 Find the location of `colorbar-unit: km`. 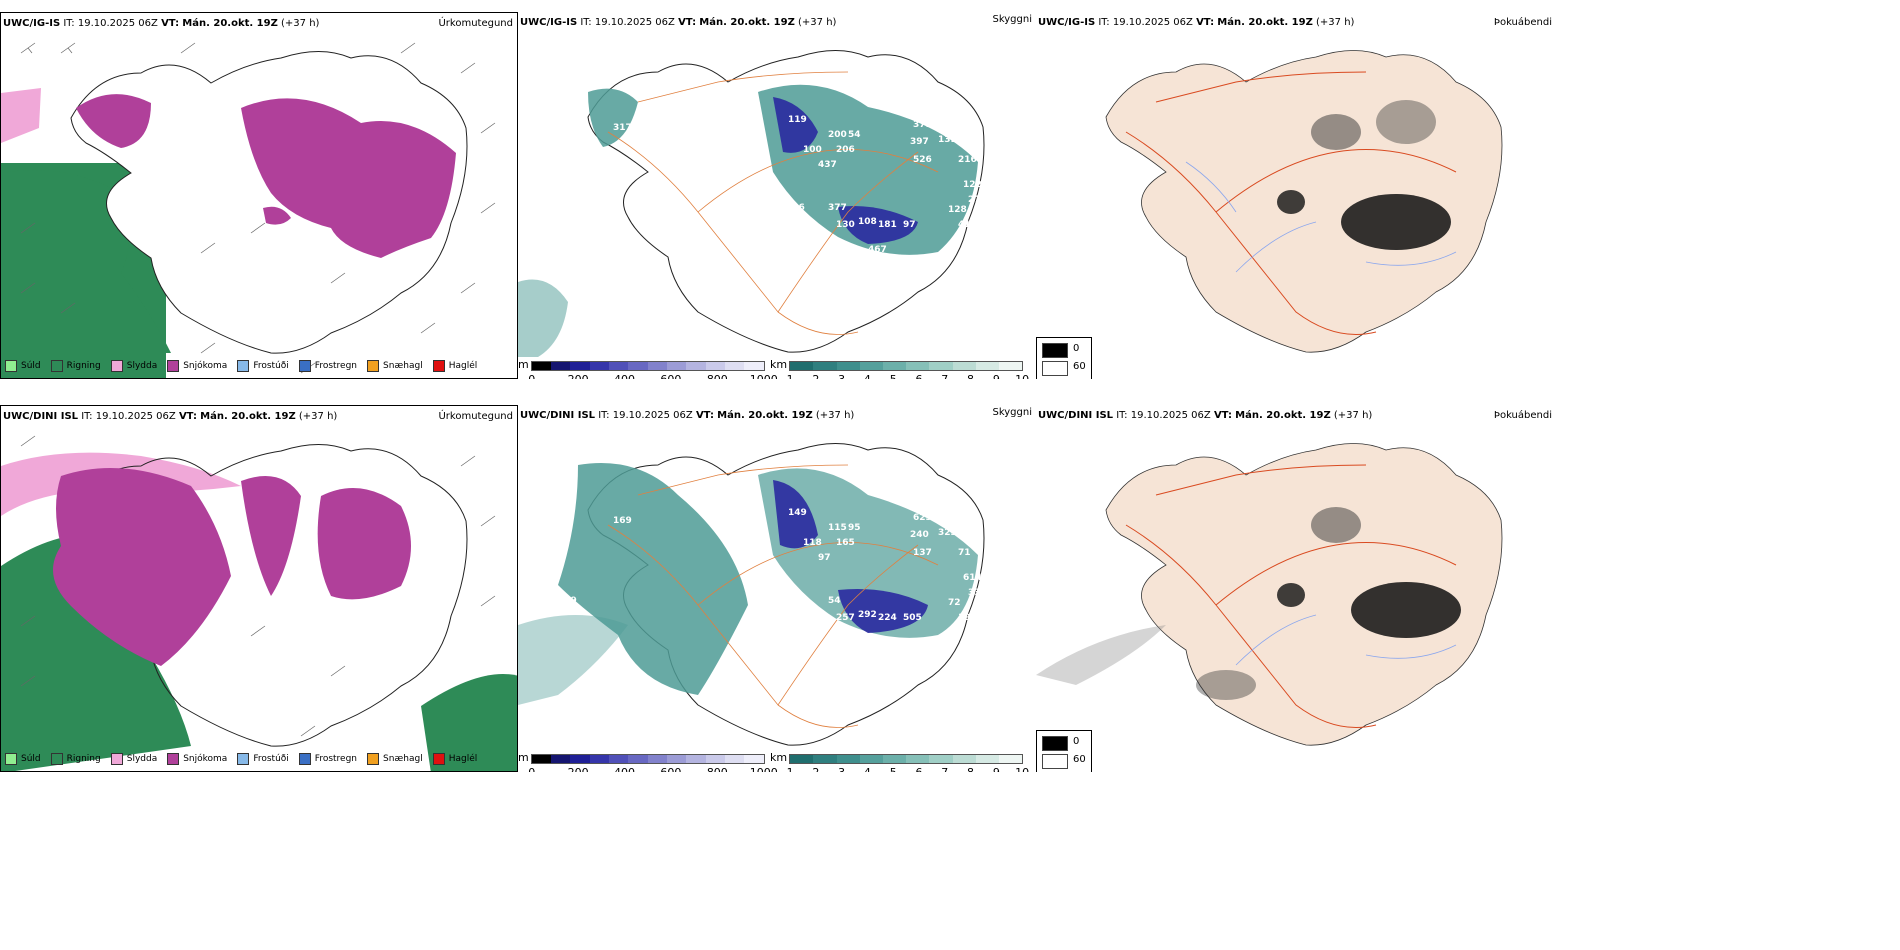

colorbar-unit: km is located at coordinates (779, 757).